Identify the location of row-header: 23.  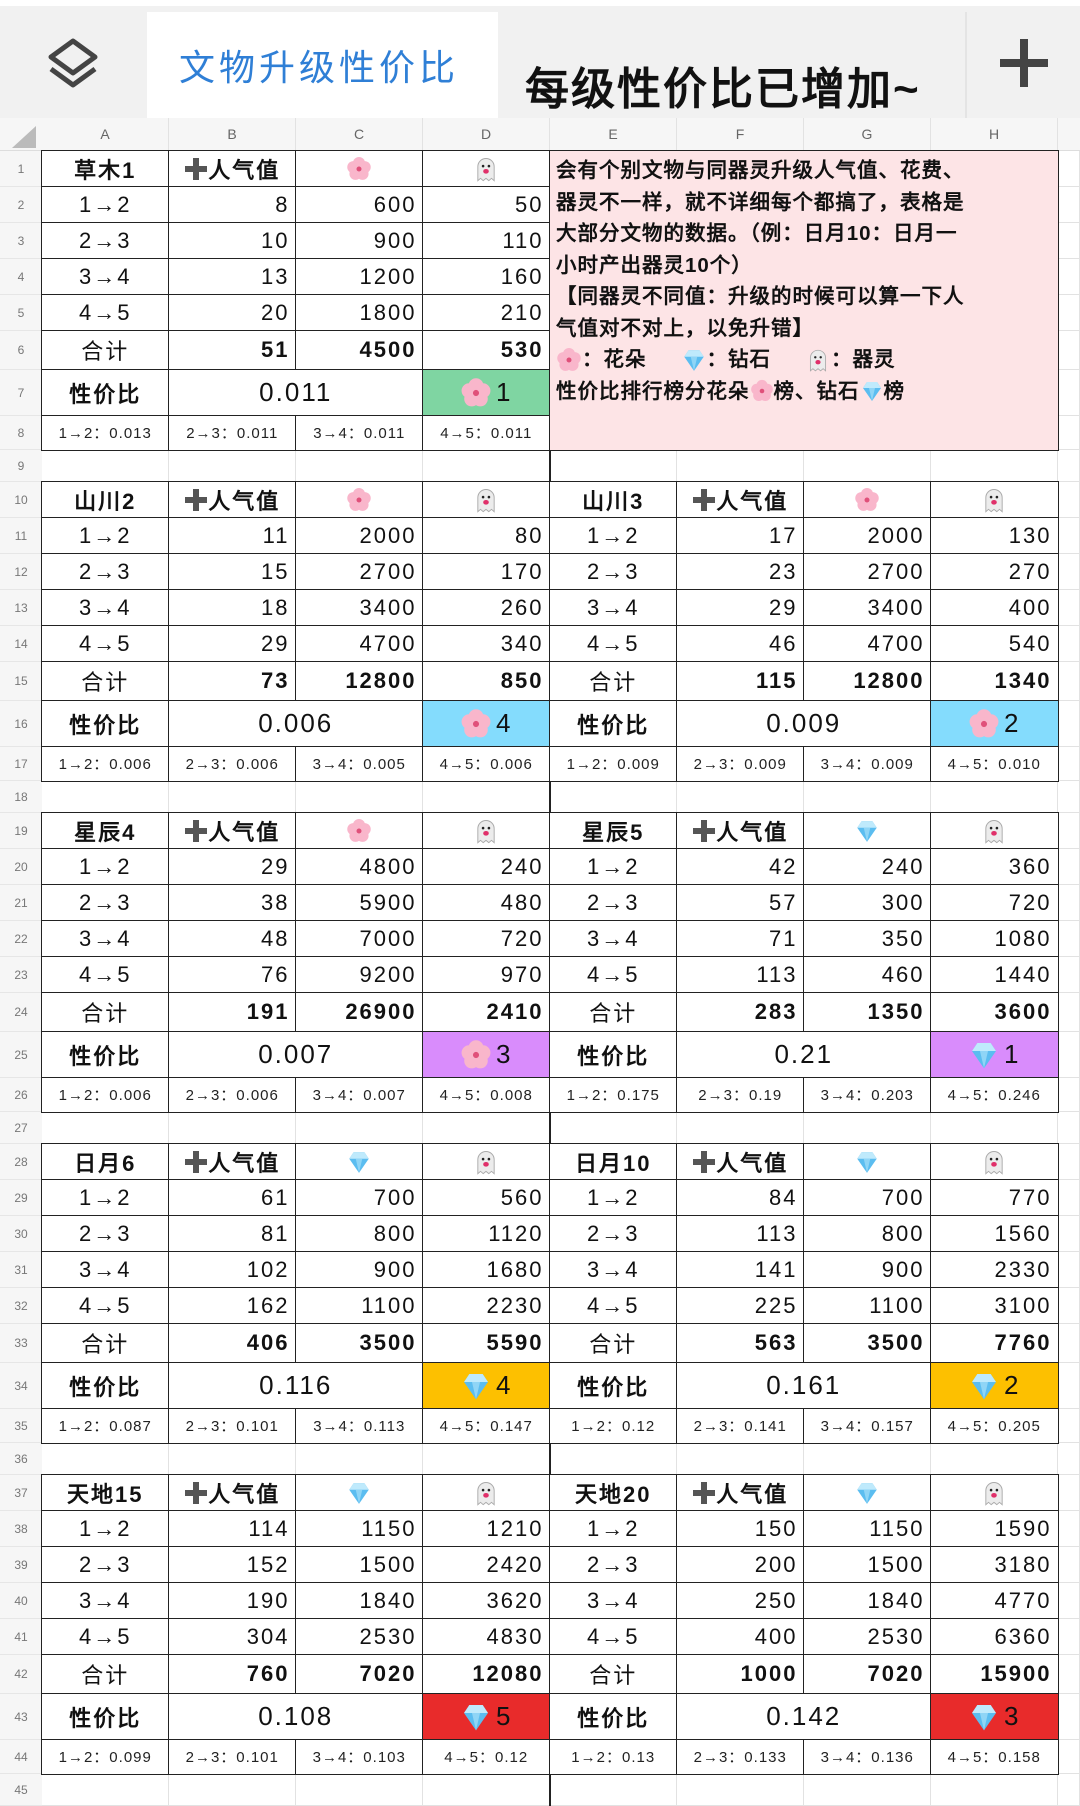
(21, 975).